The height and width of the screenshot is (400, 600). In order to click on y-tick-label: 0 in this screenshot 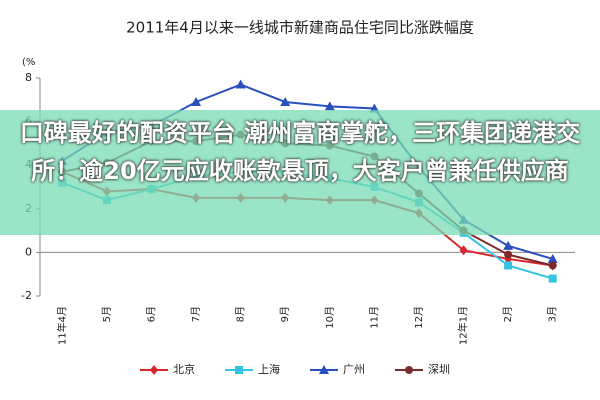, I will do `click(28, 251)`.